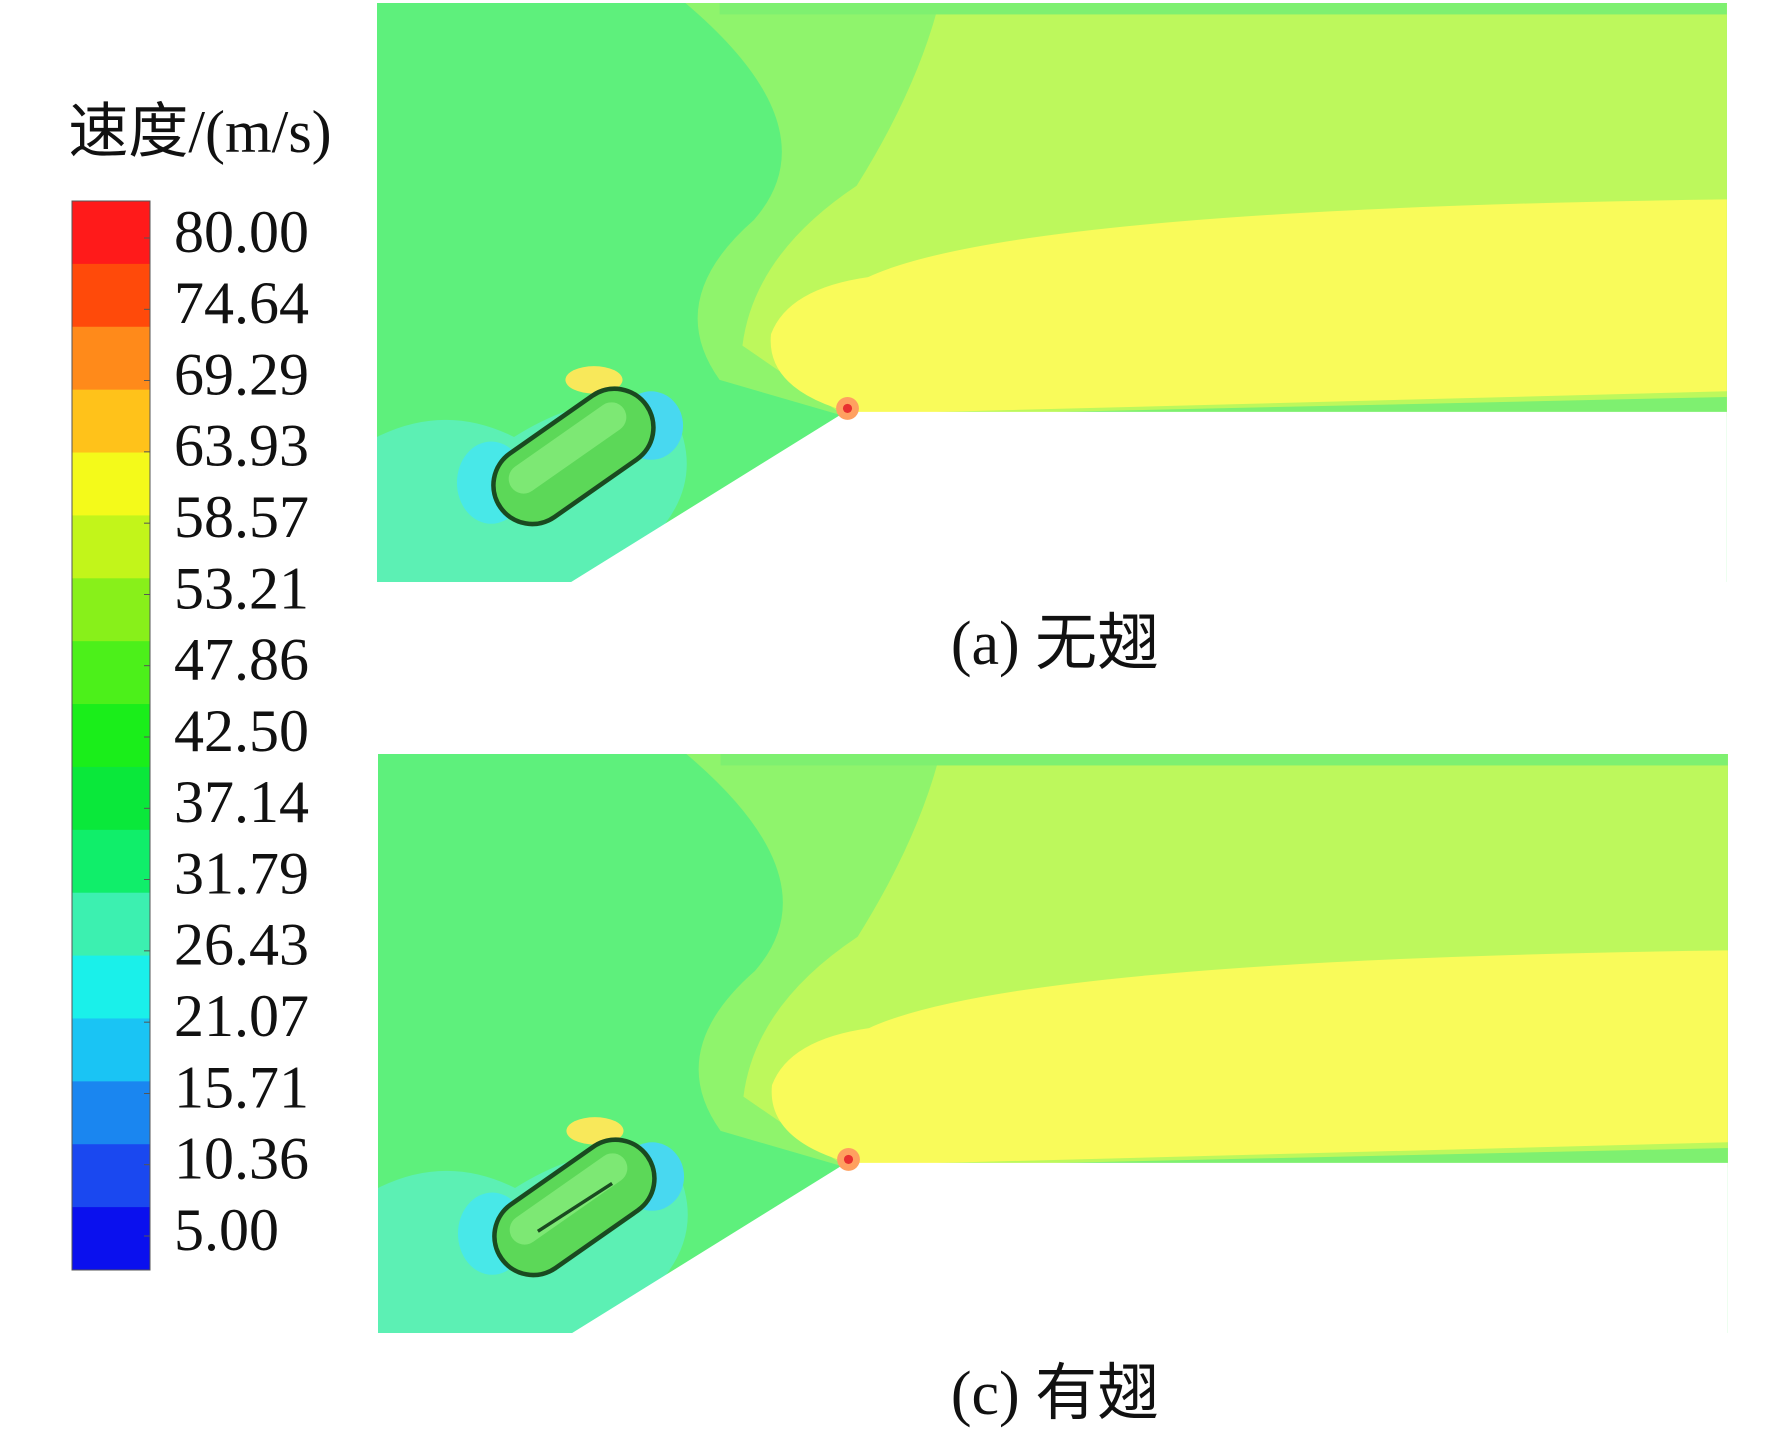  I want to click on colorbar-tick-label: 31.79, so click(241, 873).